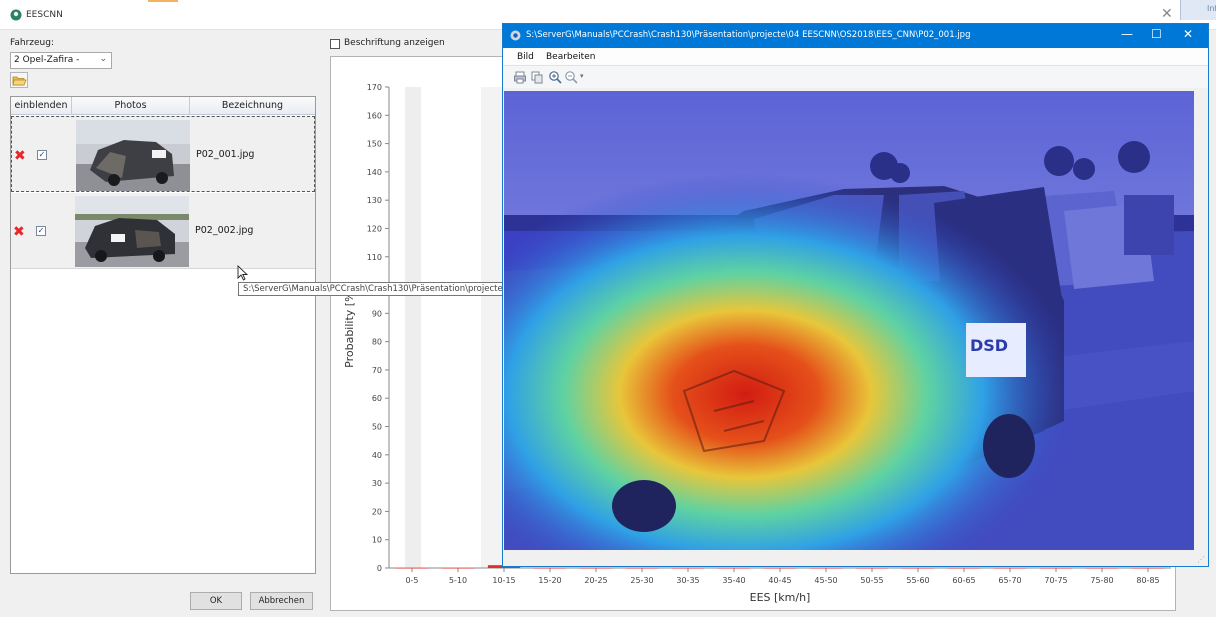  I want to click on copy-icon, so click(537, 77).